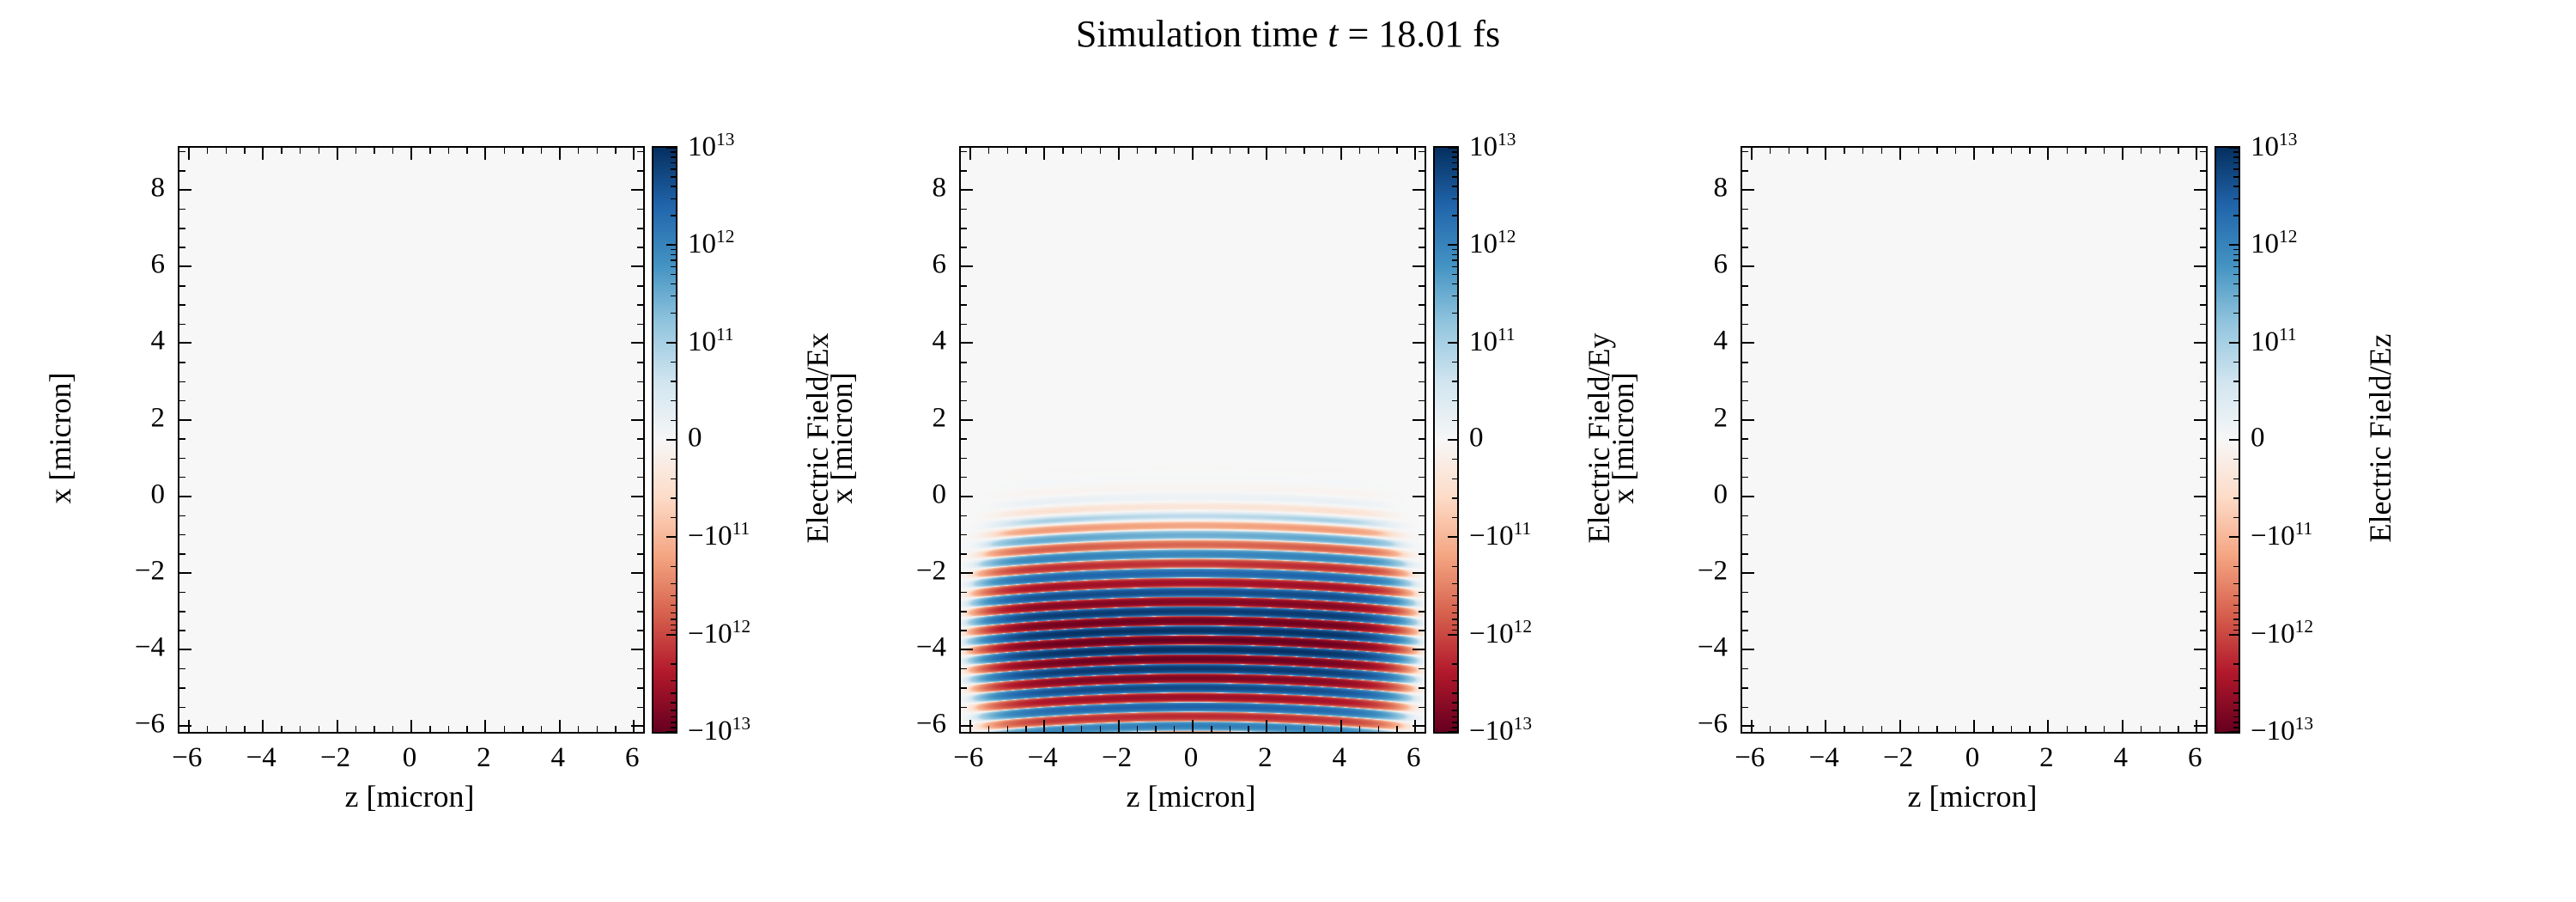  What do you see at coordinates (1492, 243) in the screenshot?
I see `colorbar-tick-label: 1012` at bounding box center [1492, 243].